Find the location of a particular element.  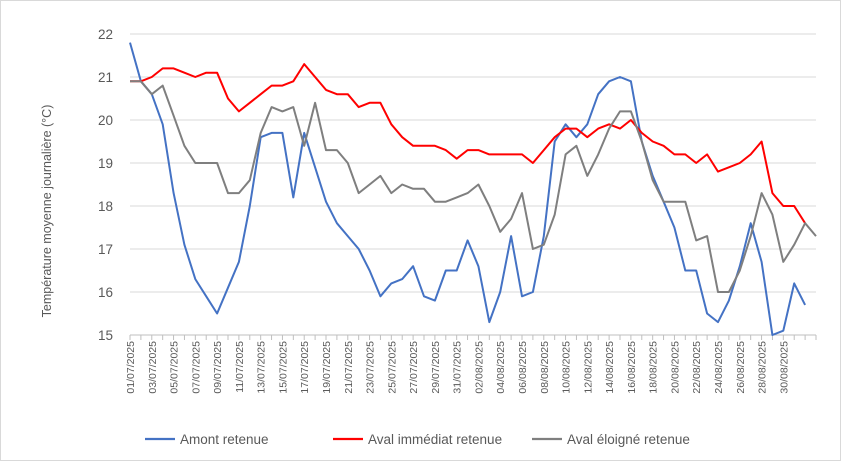

x-tick-label: 02/08/2025 is located at coordinates (479, 367).